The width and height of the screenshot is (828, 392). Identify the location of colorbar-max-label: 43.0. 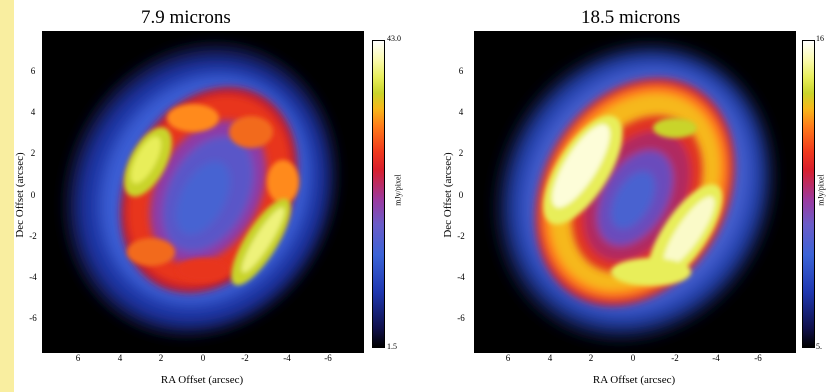
(394, 38).